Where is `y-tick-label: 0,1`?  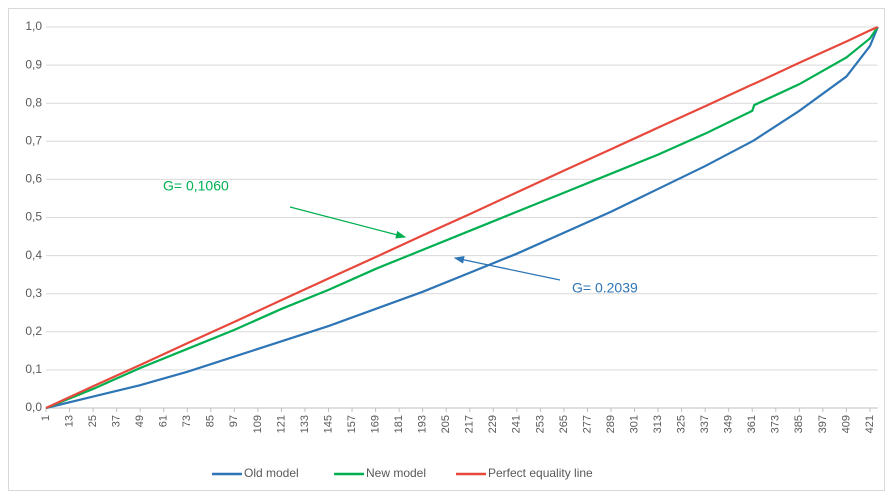
y-tick-label: 0,1 is located at coordinates (33, 369).